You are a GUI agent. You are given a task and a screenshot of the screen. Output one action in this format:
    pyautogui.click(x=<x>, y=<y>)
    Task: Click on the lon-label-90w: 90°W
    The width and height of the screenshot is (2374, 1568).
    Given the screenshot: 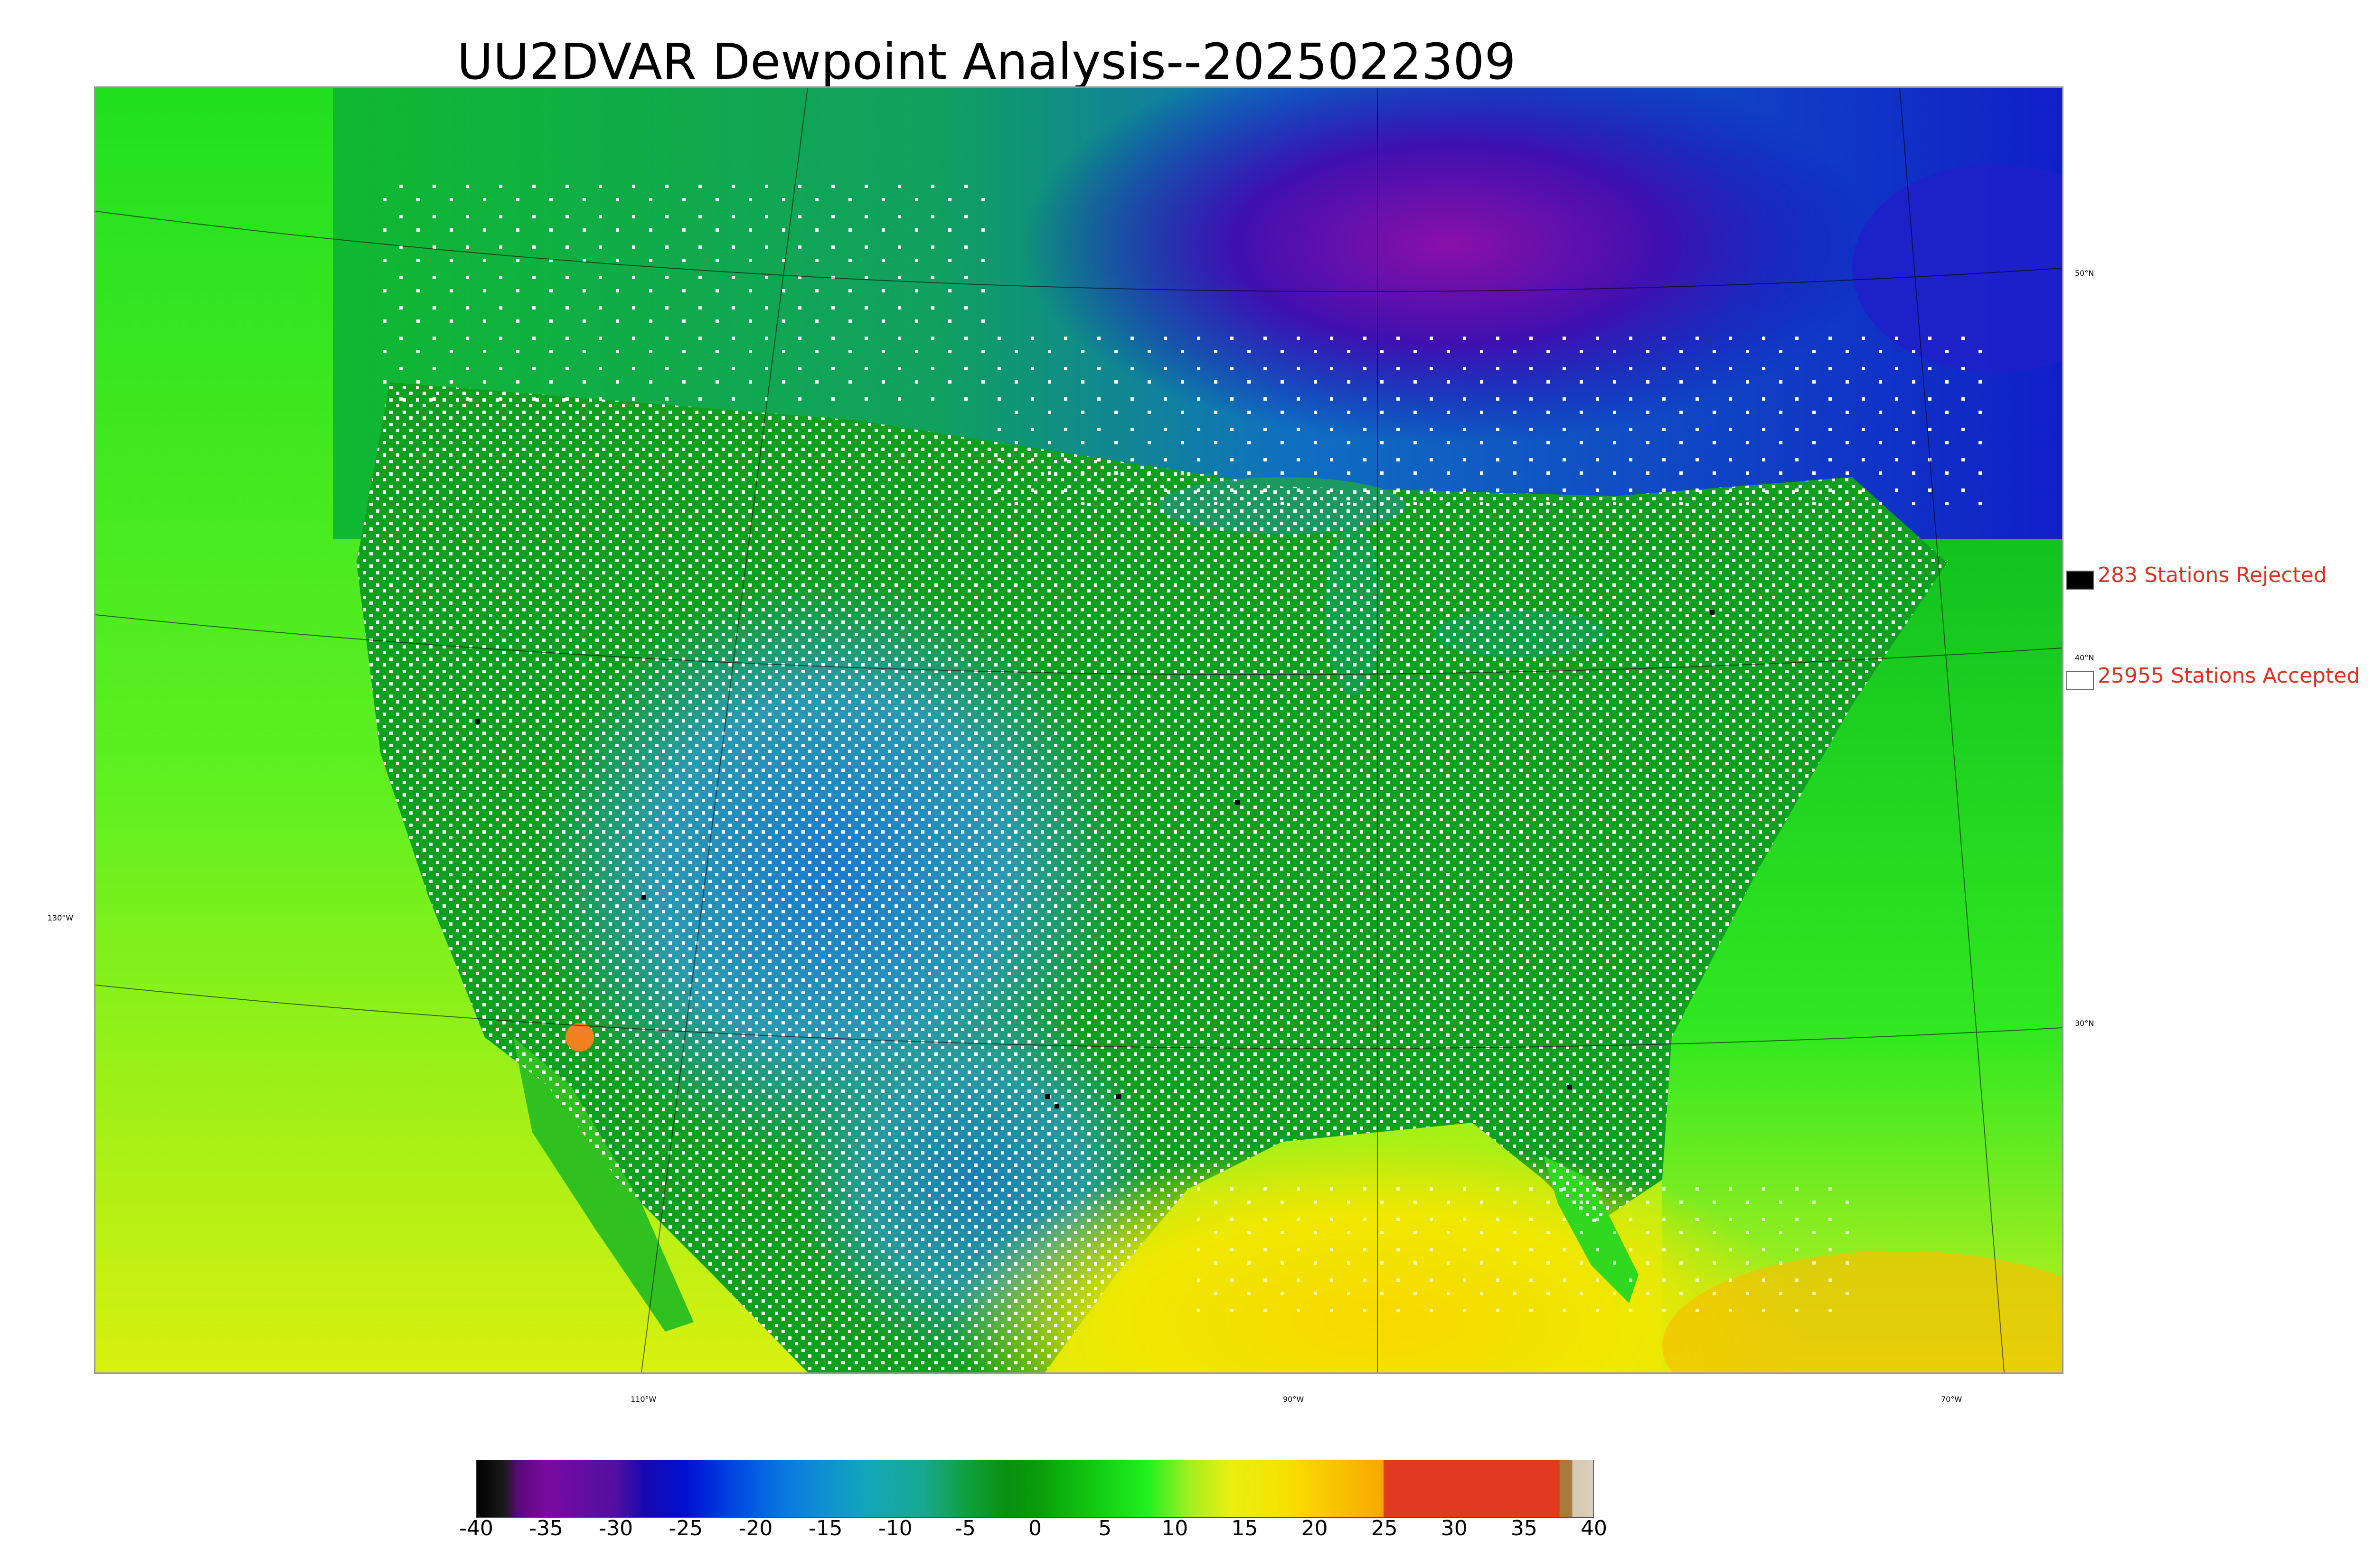 What is the action you would take?
    pyautogui.click(x=1293, y=1400)
    